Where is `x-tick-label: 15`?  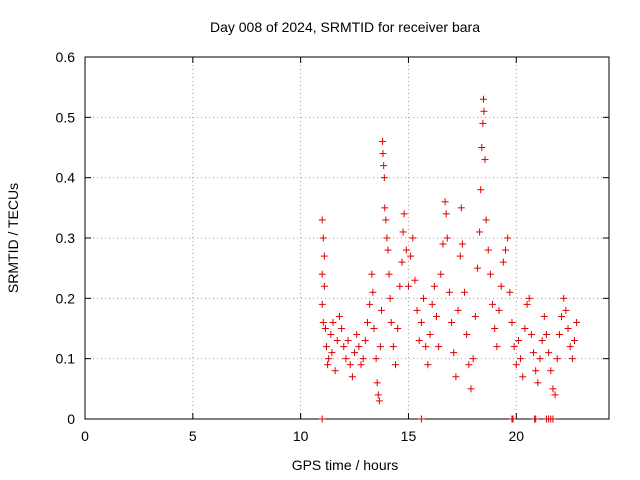
x-tick-label: 15 is located at coordinates (409, 436).